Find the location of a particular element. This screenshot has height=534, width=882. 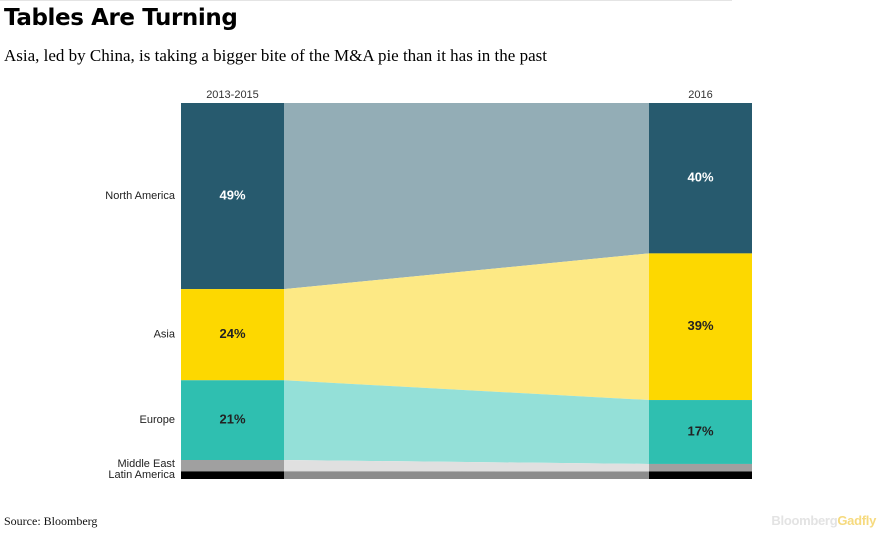

bar-right-north-america is located at coordinates (700, 178).